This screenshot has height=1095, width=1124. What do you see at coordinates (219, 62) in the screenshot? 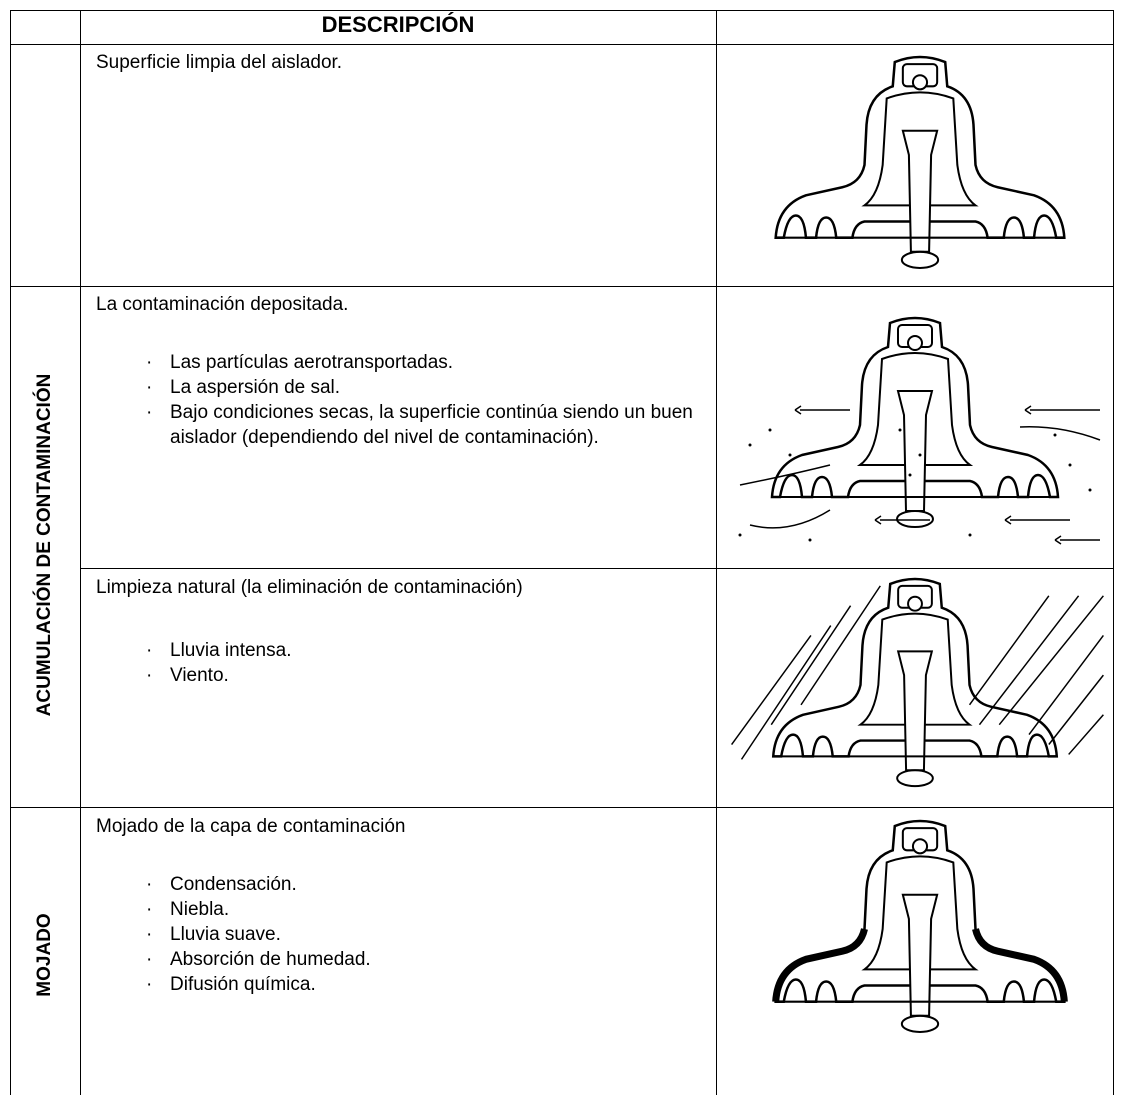
I see `row-text: Superficie limpia del aislador.` at bounding box center [219, 62].